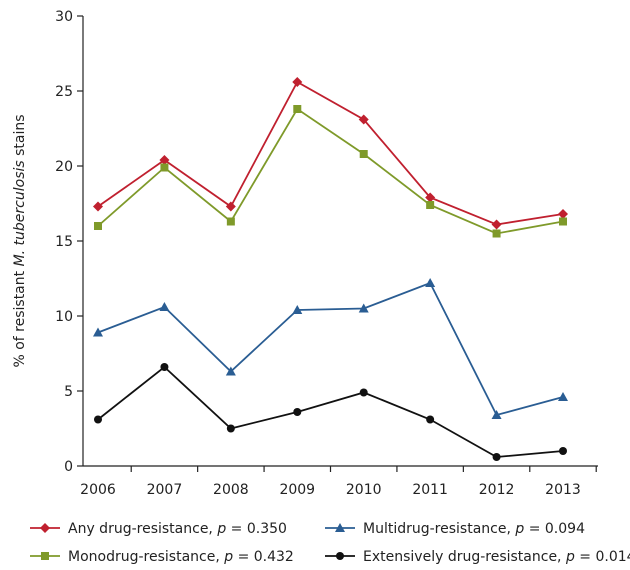 This screenshot has height=570, width=630. Describe the element at coordinates (297, 490) in the screenshot. I see `x-tick-label: 2009` at that location.